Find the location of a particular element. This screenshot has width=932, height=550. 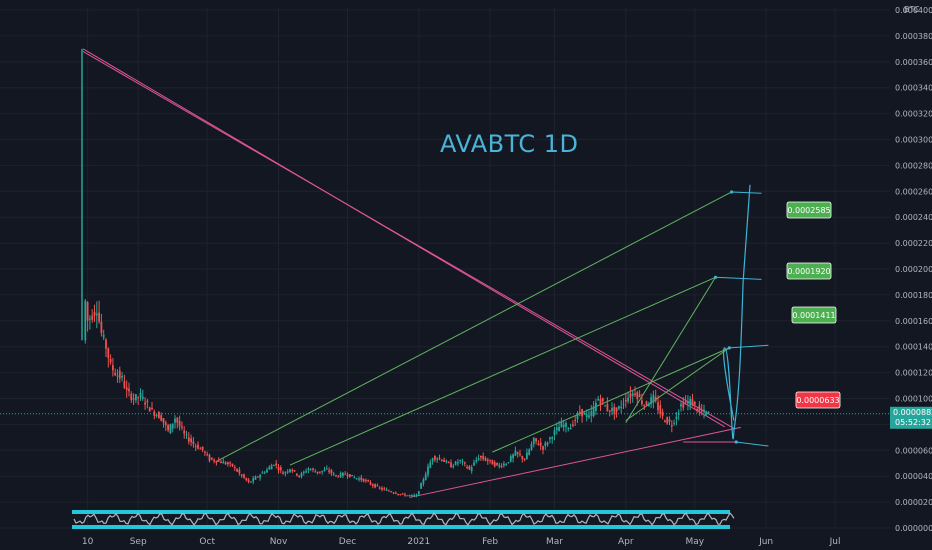

target-label: 0.0001411 is located at coordinates (814, 315).